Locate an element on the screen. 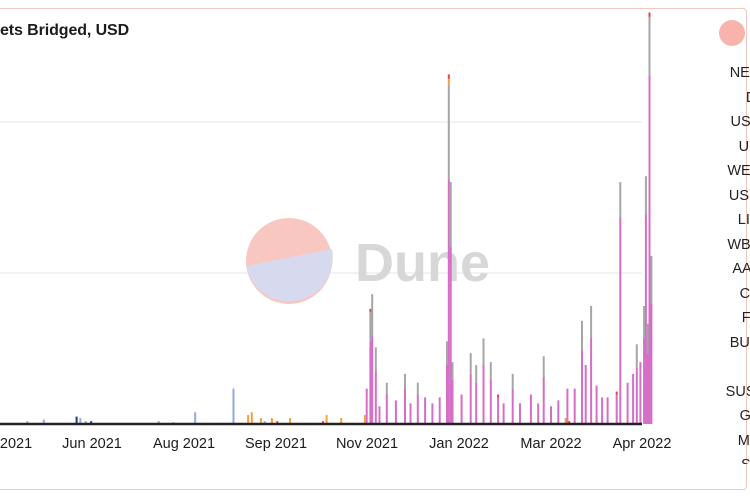 The image size is (750, 496). legend-item is located at coordinates (725, 367).